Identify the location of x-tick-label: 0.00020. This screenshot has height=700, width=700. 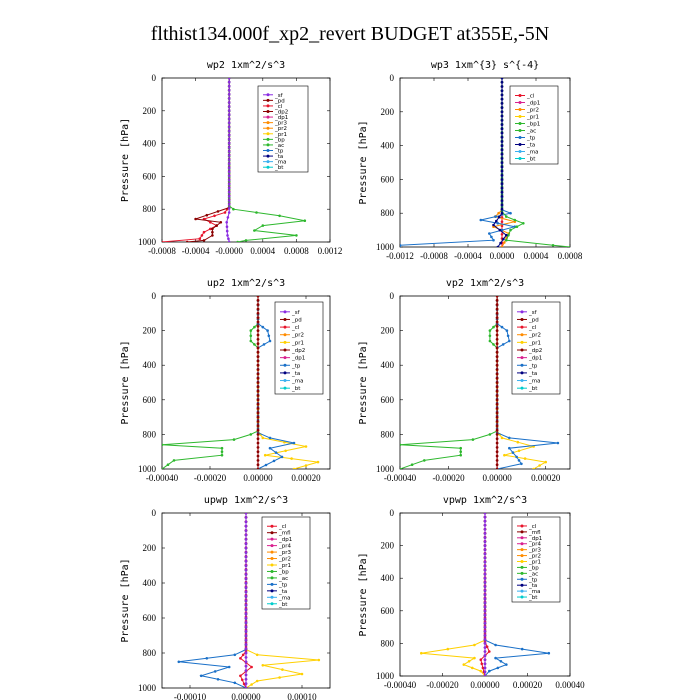
(528, 685).